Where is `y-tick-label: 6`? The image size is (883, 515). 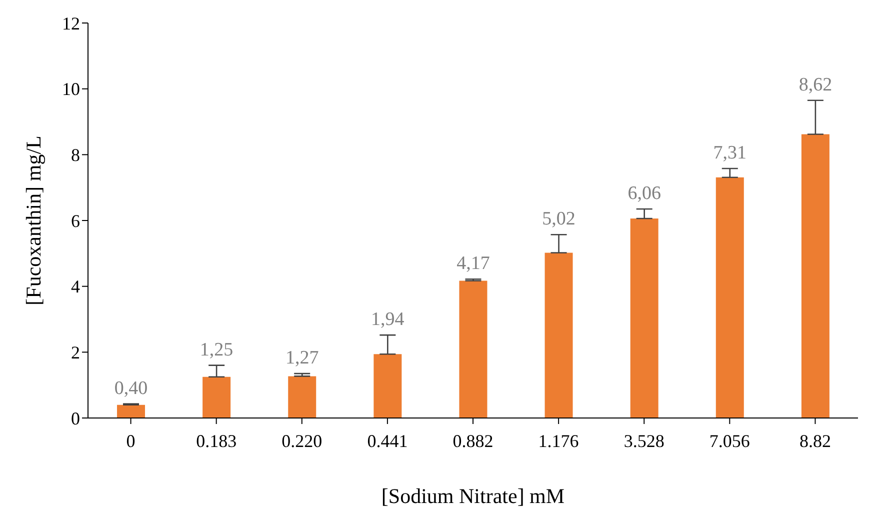 y-tick-label: 6 is located at coordinates (75, 220).